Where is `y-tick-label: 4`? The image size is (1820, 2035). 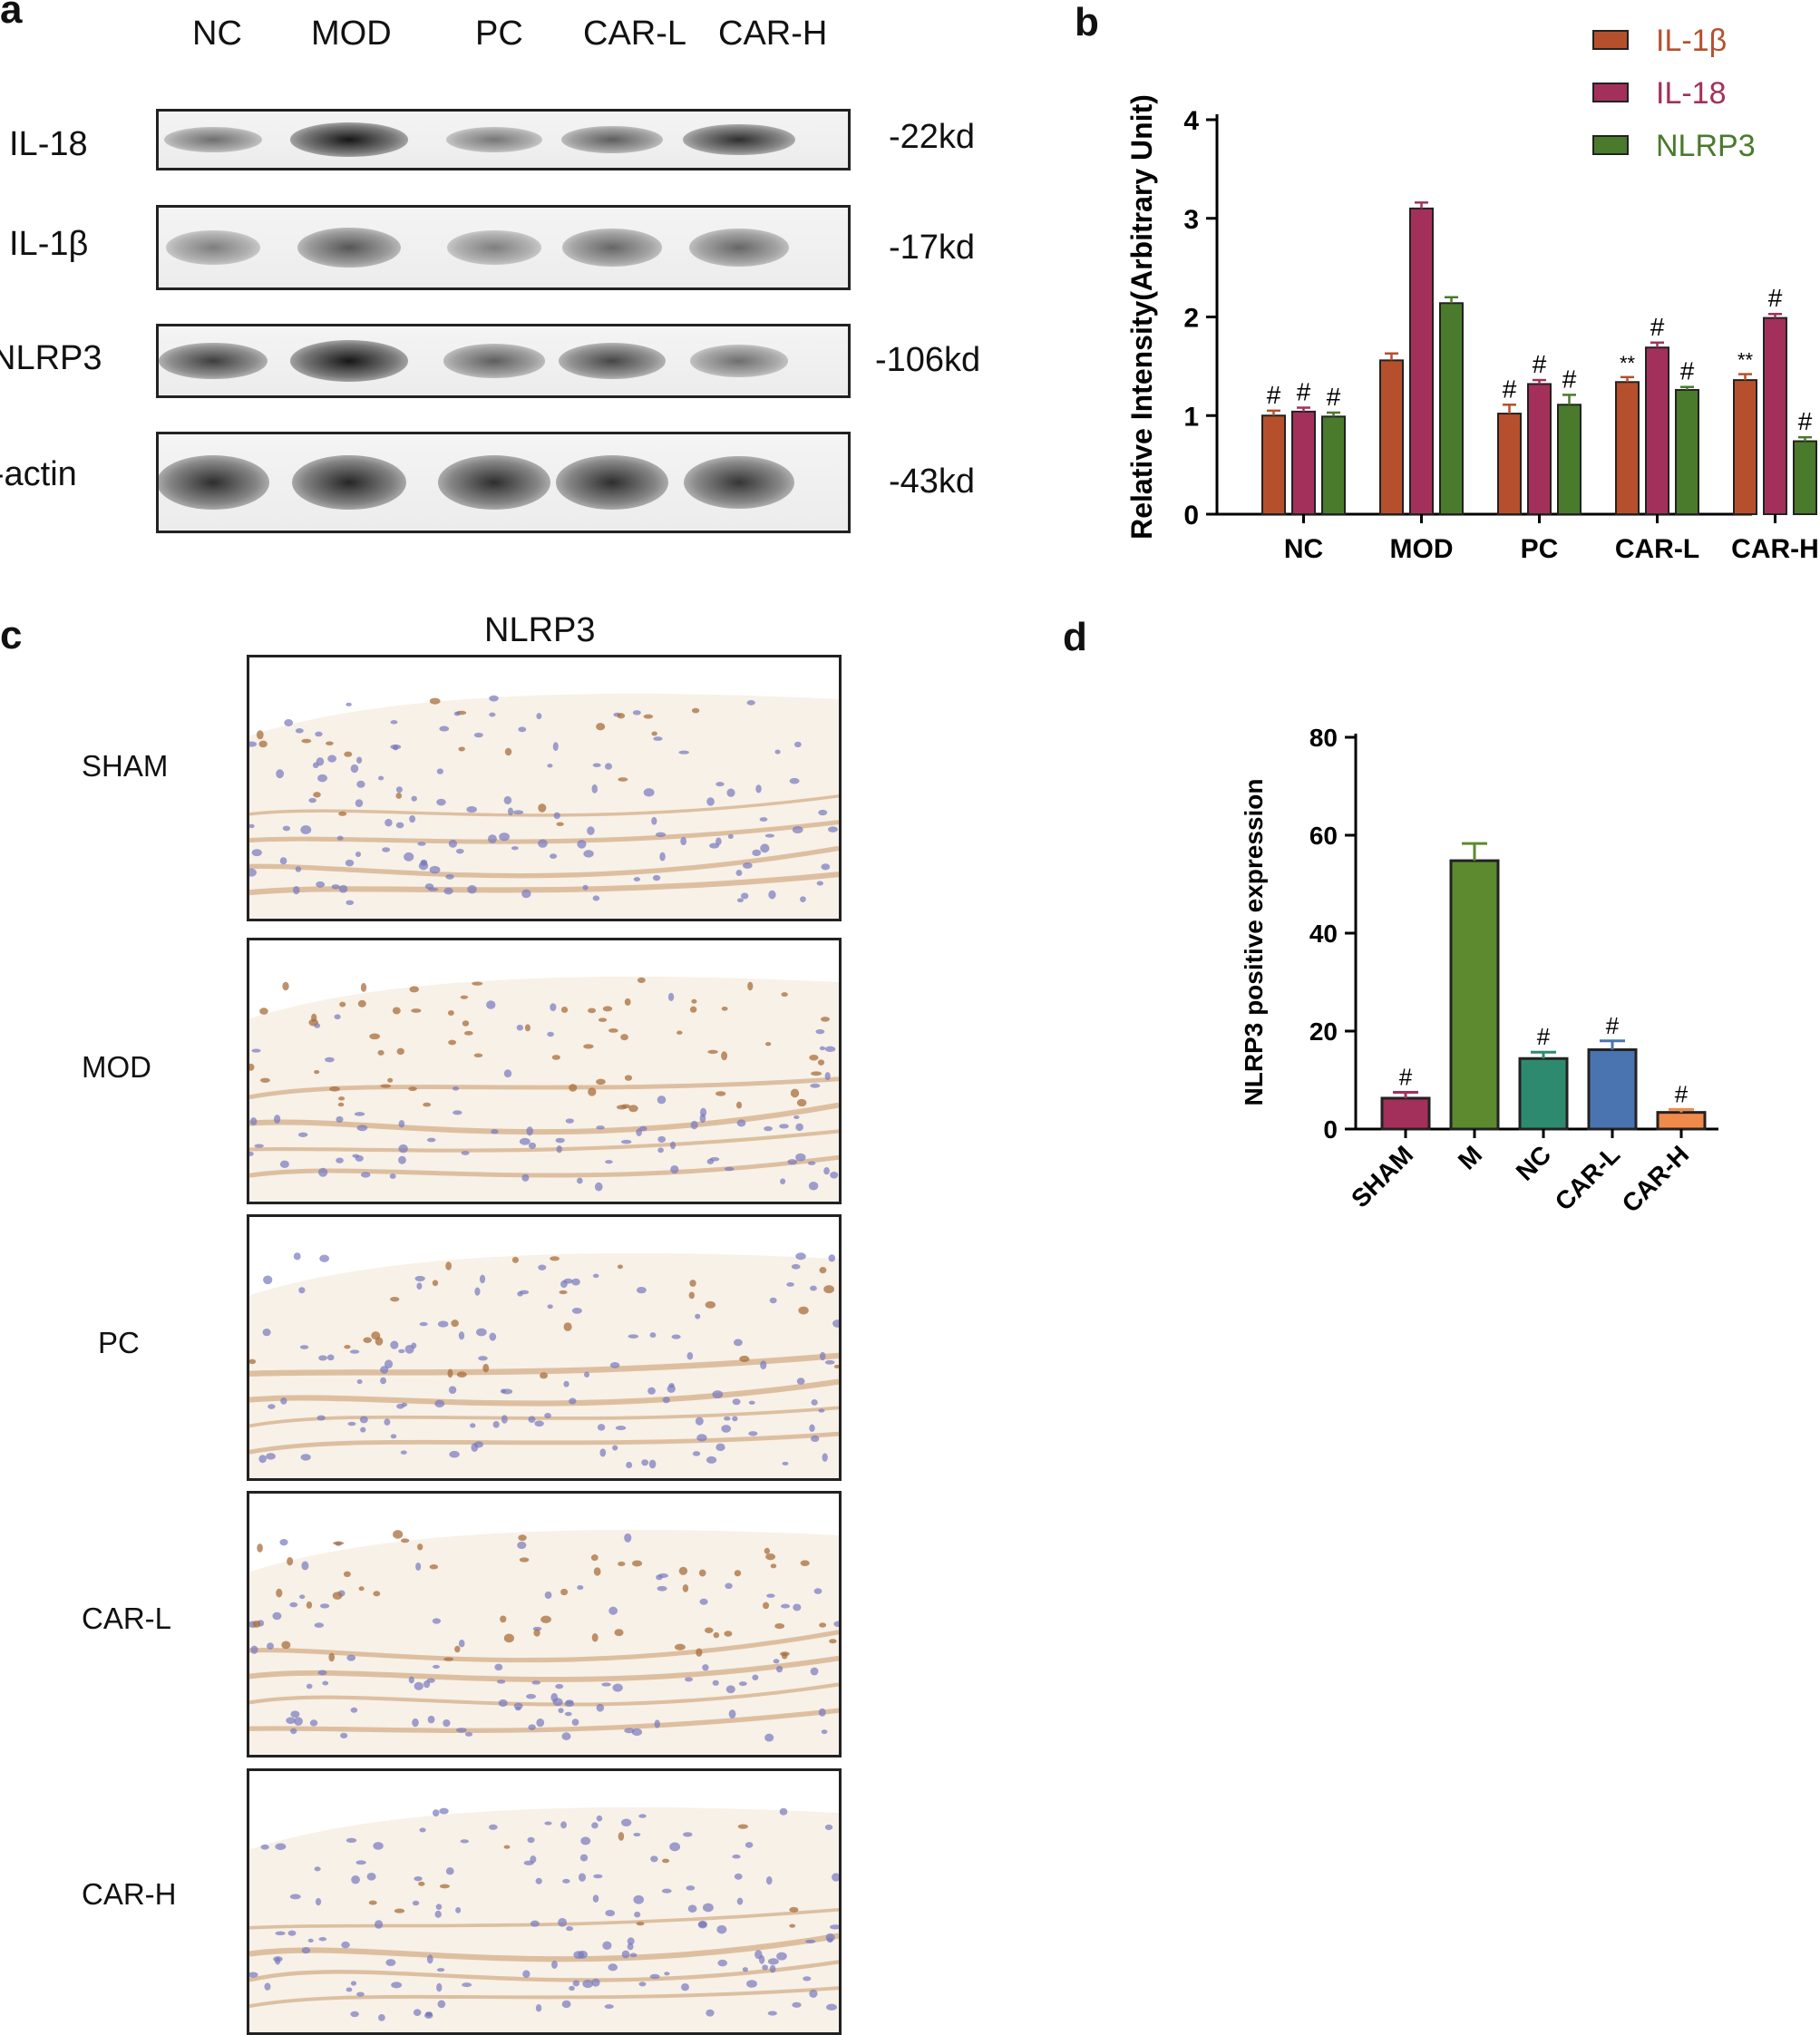 y-tick-label: 4 is located at coordinates (1191, 121).